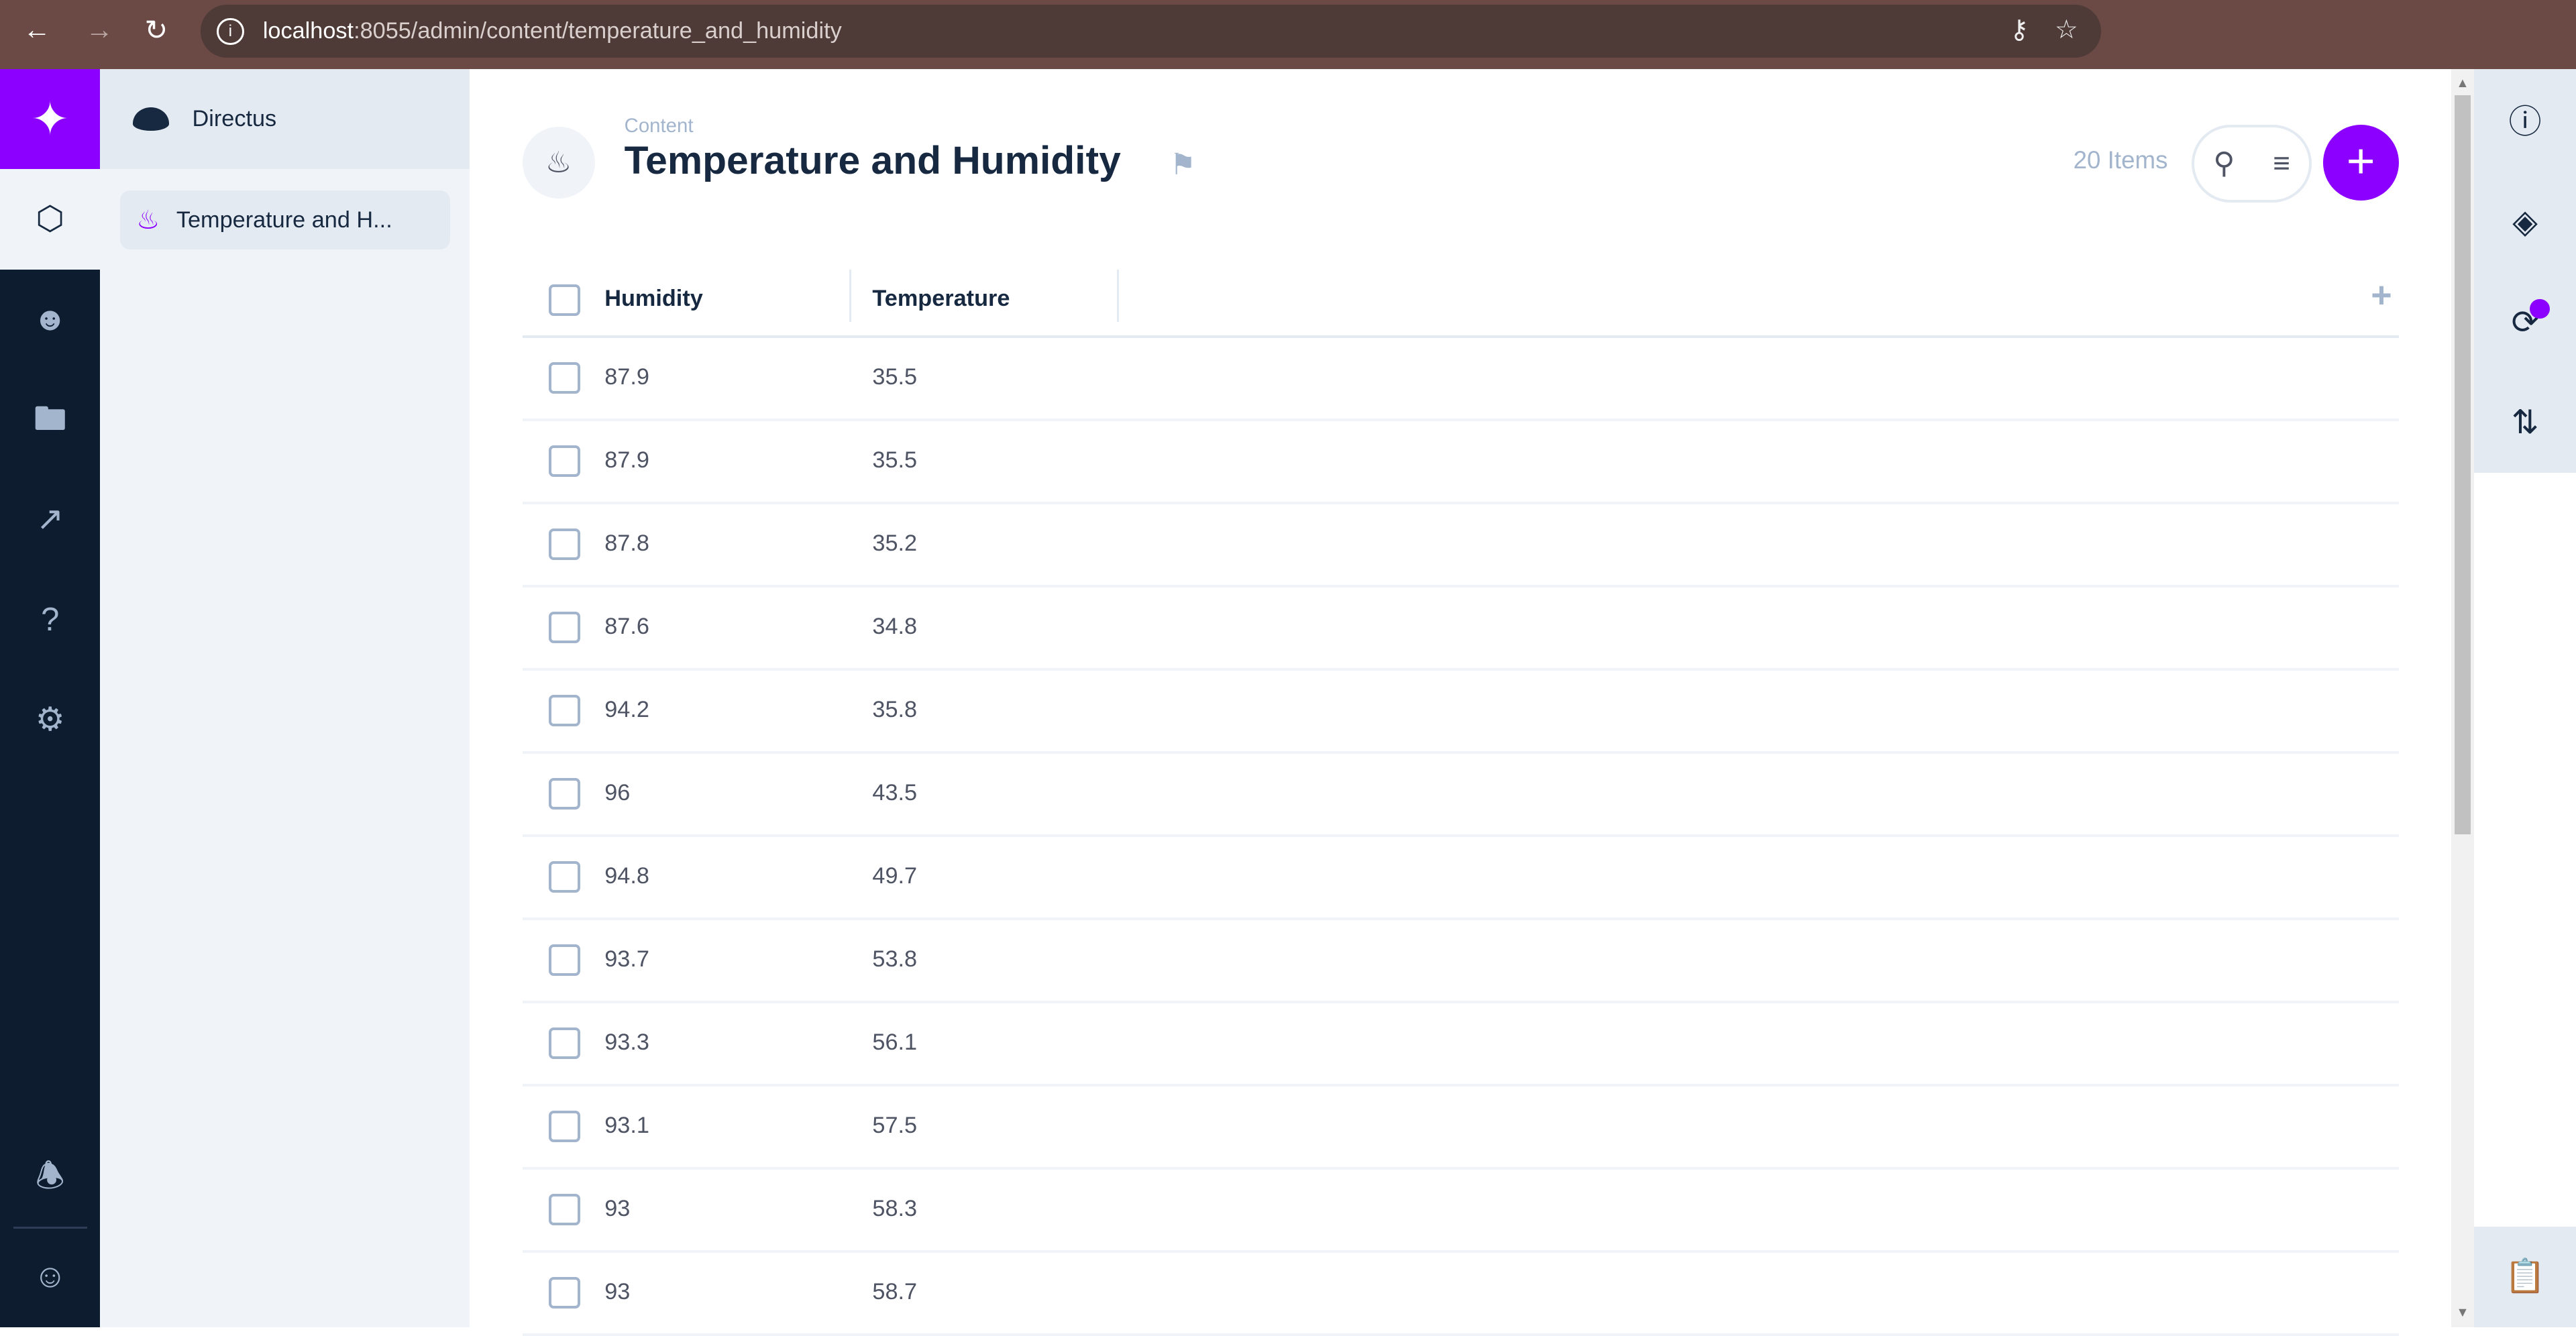 The height and width of the screenshot is (1336, 2576). Describe the element at coordinates (2462, 465) in the screenshot. I see `scrollbar-thumb` at that location.